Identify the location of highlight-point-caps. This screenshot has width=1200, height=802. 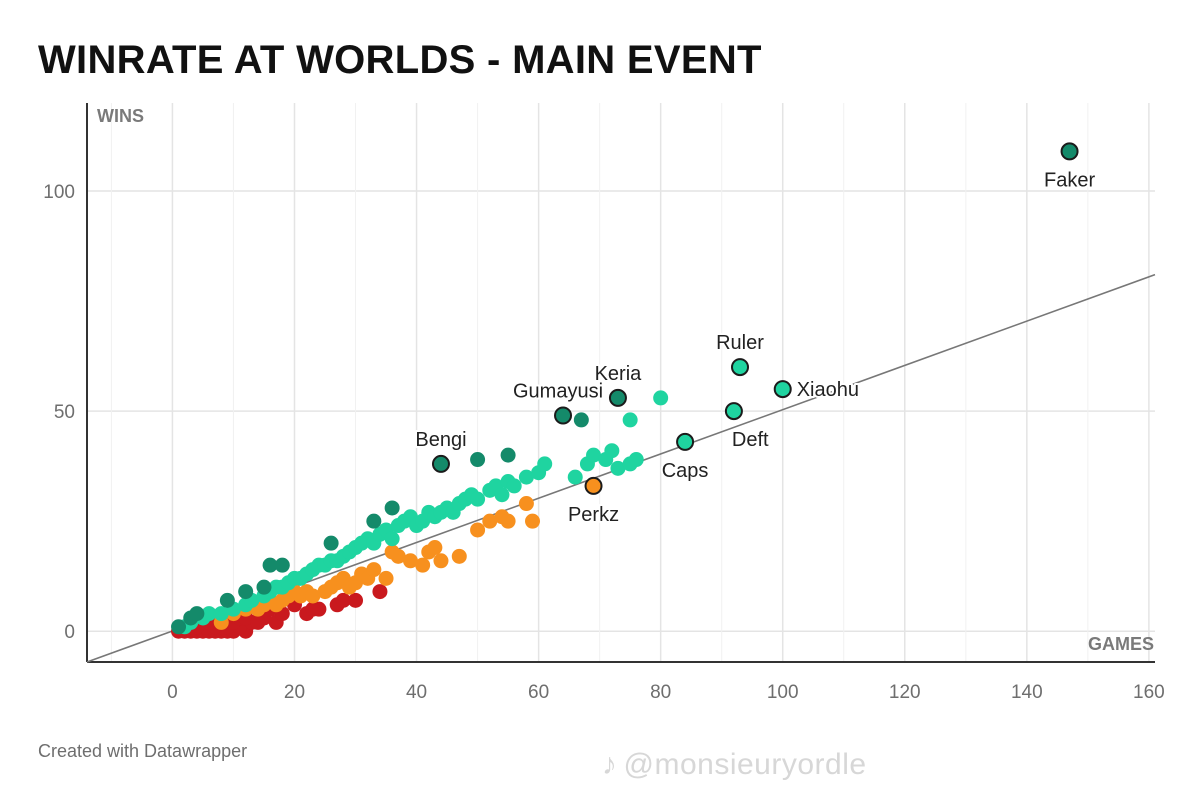
(685, 441).